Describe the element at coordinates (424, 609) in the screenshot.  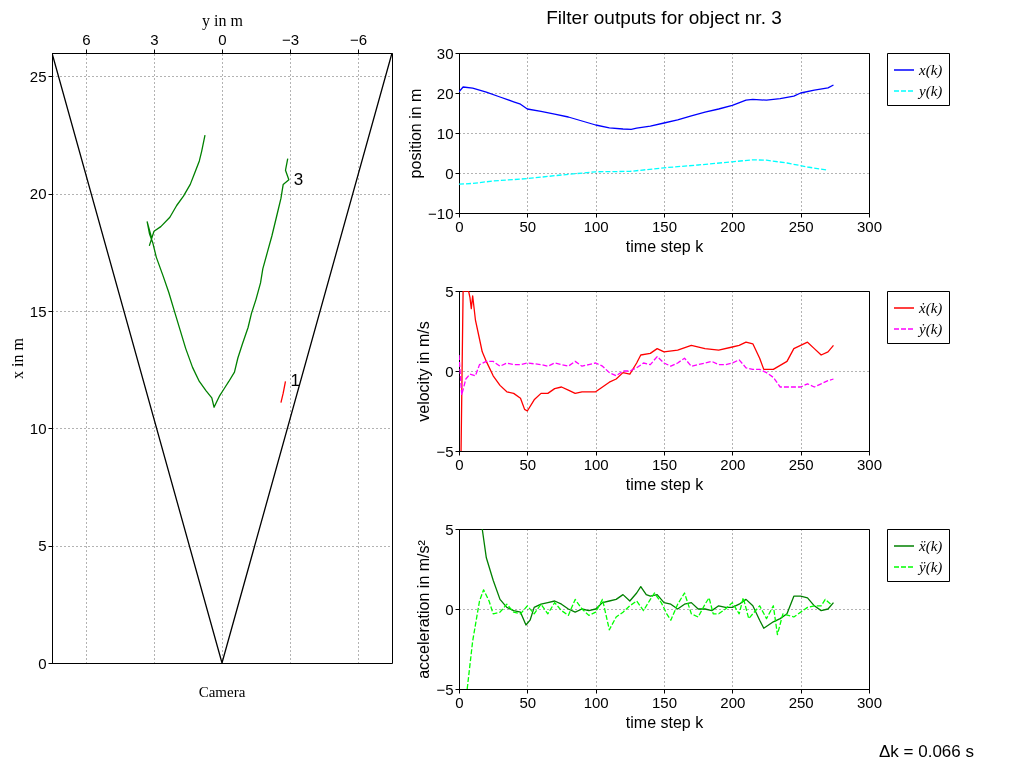
I see `y-axis-title: acceleration in m/s²` at that location.